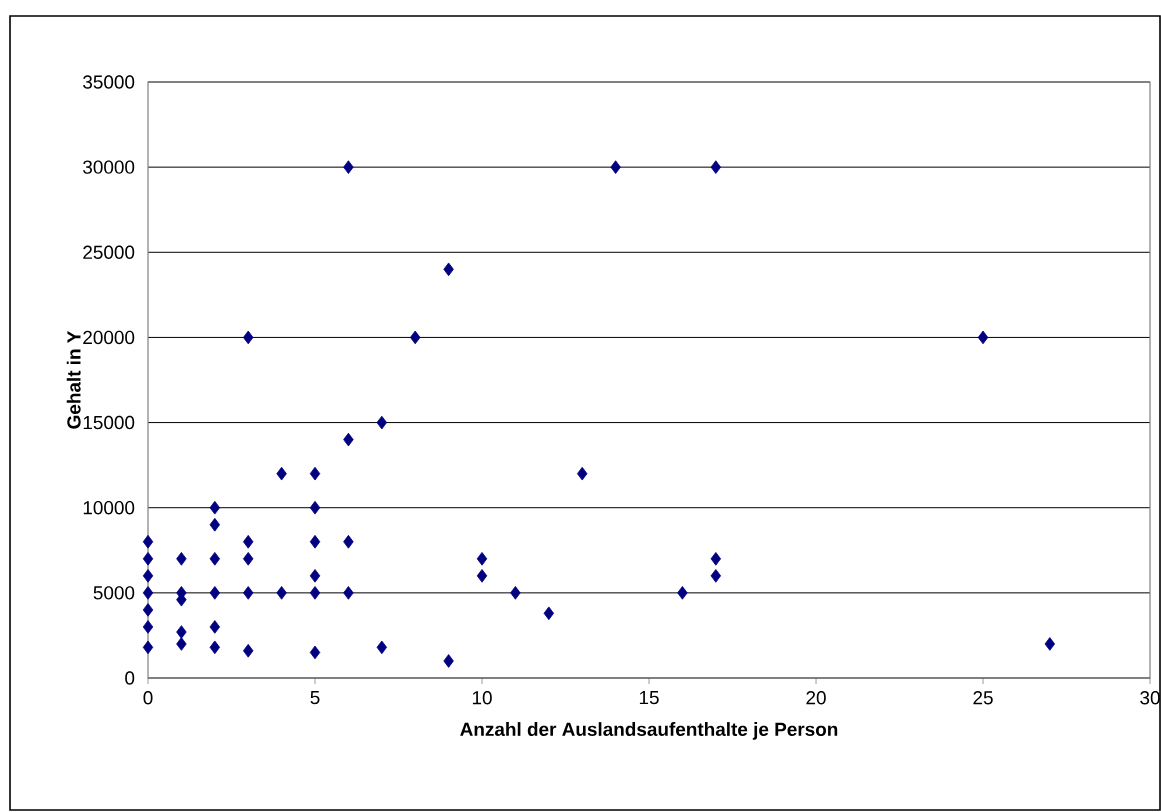  I want to click on x-tick-label: 5, so click(315, 698).